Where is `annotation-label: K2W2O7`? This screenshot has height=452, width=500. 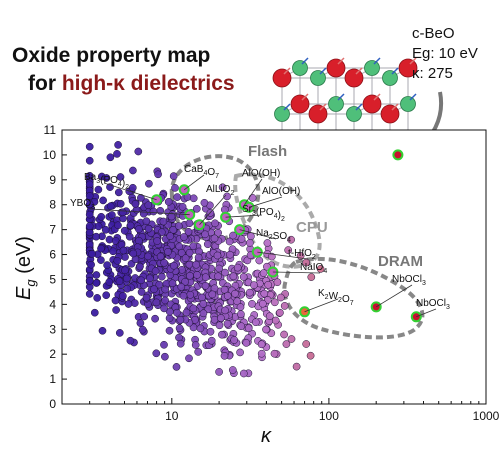
annotation-label: K2W2O7 is located at coordinates (336, 297).